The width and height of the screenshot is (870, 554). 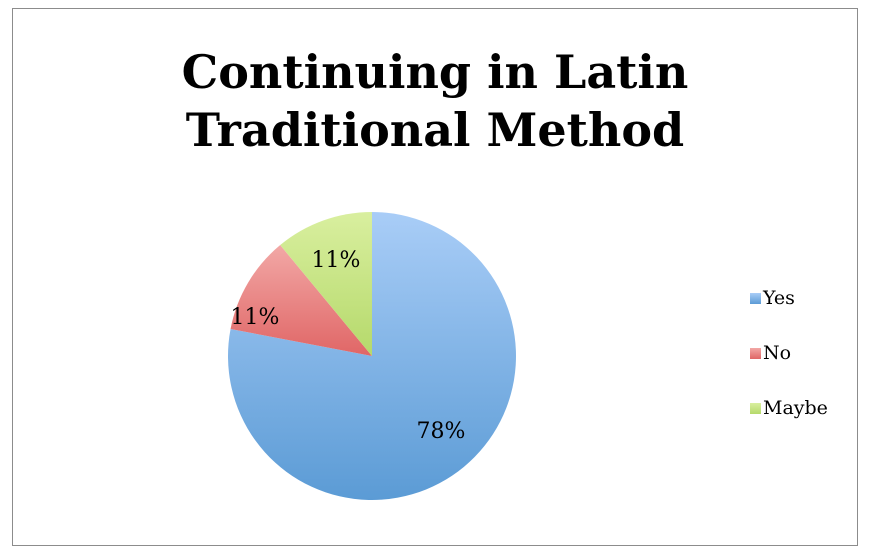 I want to click on data-label-yes: 78%, so click(x=441, y=431).